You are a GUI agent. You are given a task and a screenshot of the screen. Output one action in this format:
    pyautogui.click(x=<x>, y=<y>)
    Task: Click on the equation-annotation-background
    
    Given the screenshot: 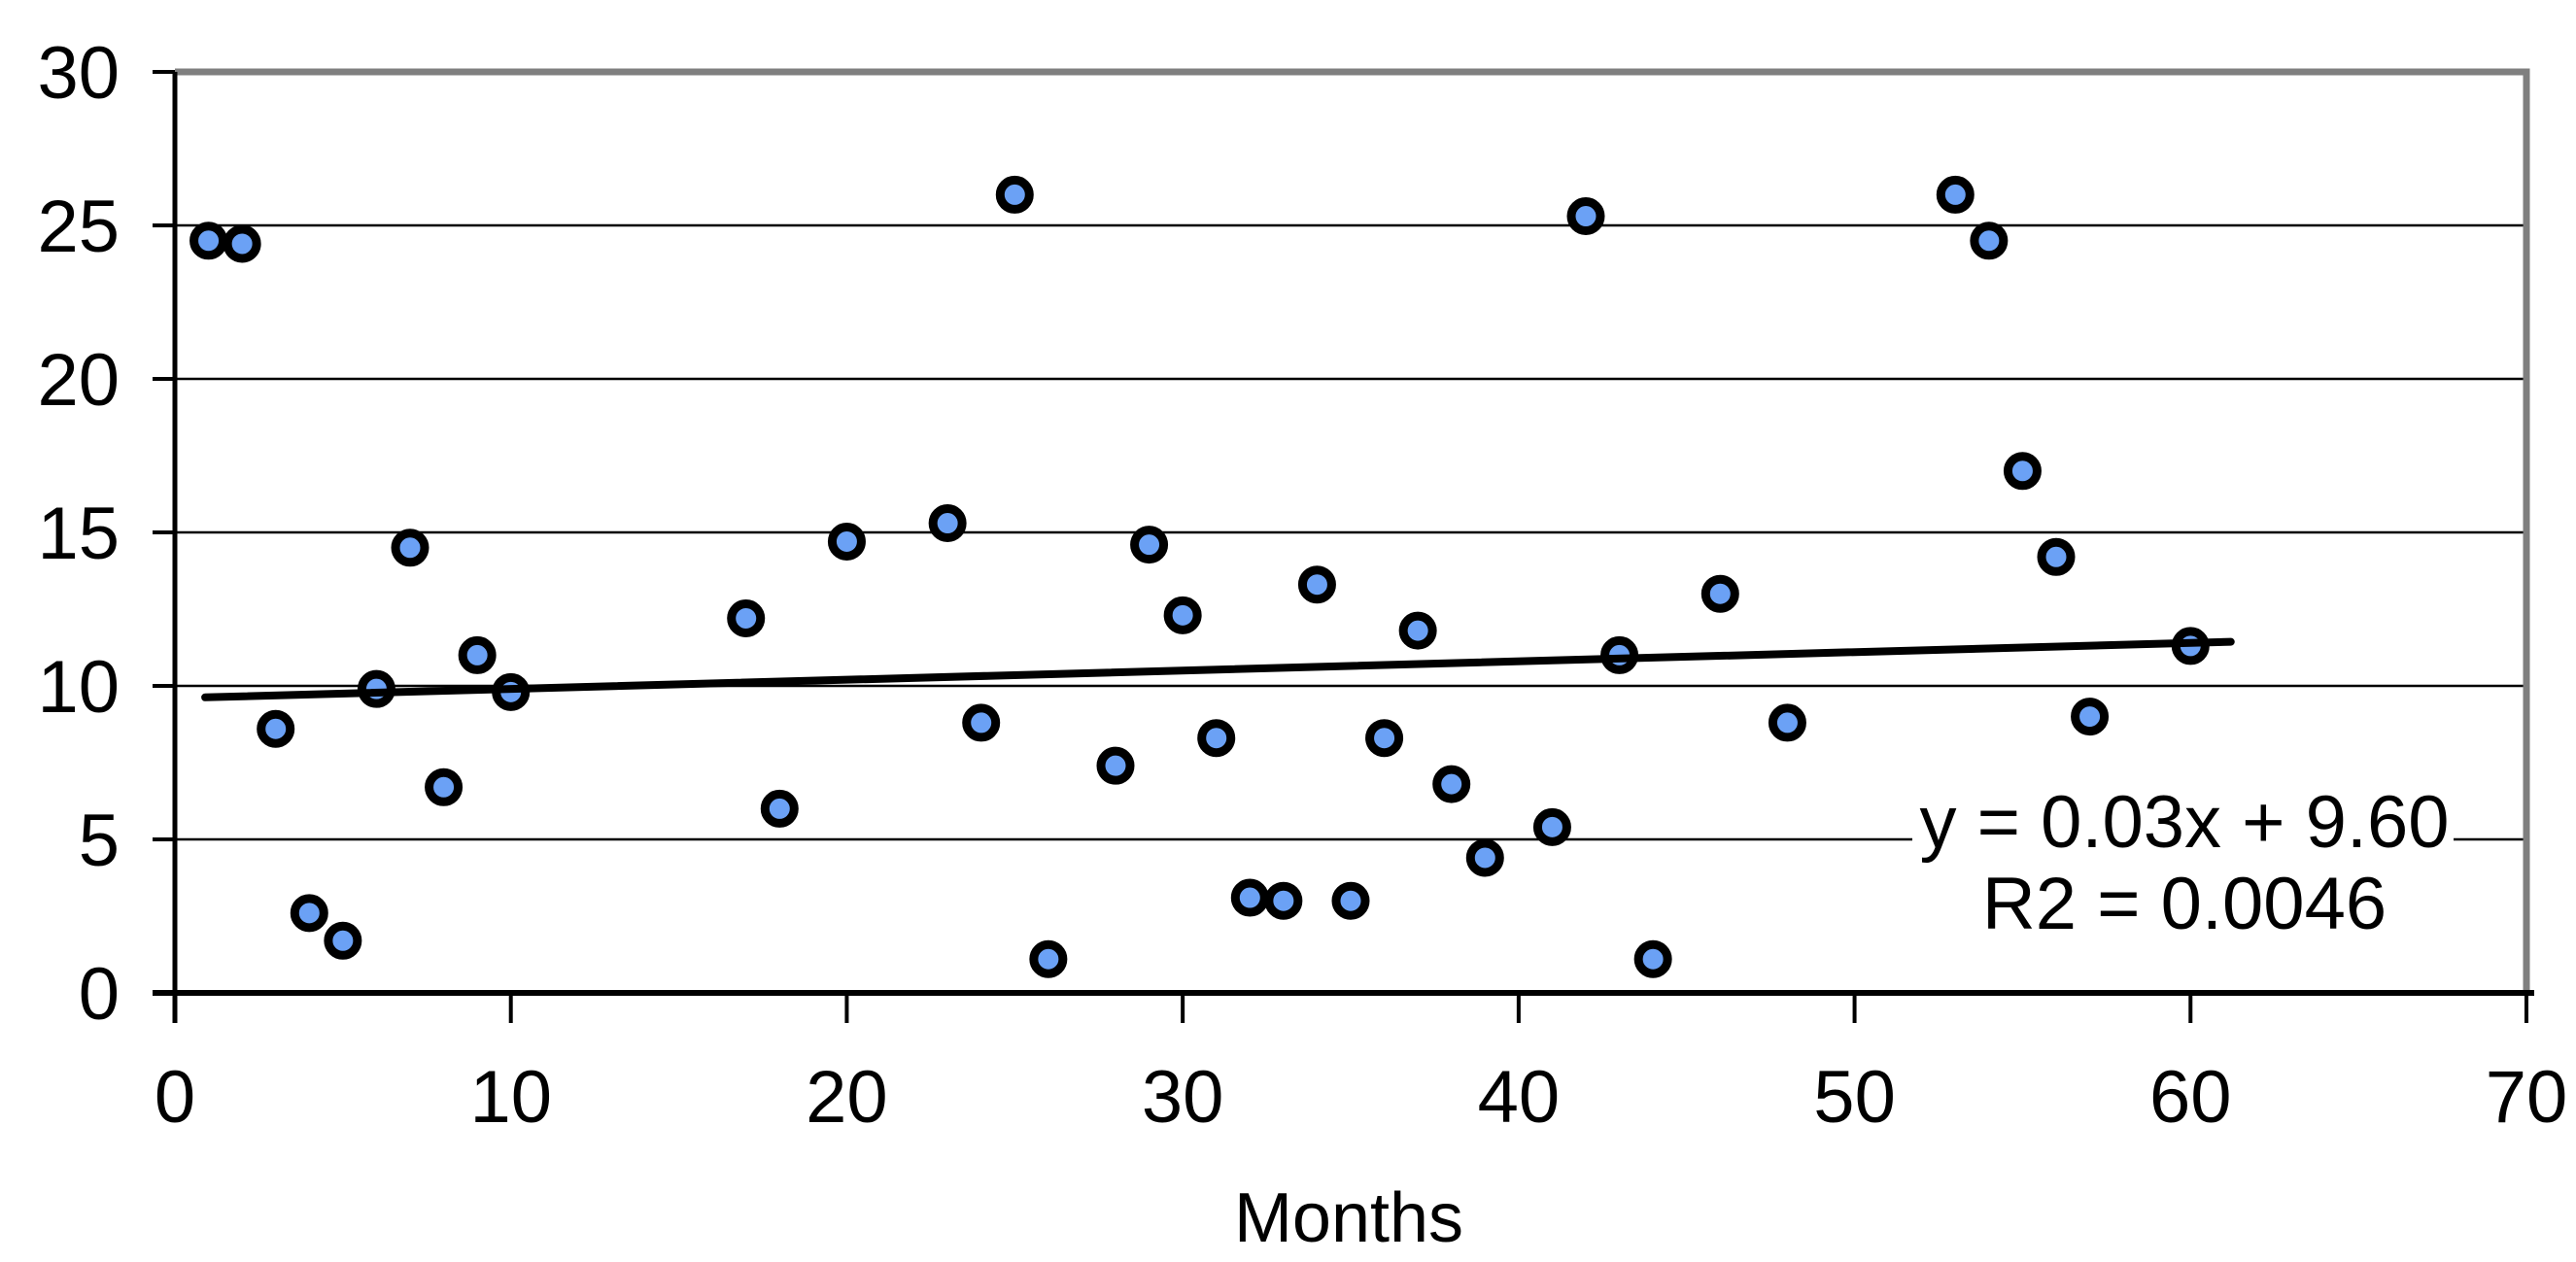 What is the action you would take?
    pyautogui.click(x=2183, y=855)
    